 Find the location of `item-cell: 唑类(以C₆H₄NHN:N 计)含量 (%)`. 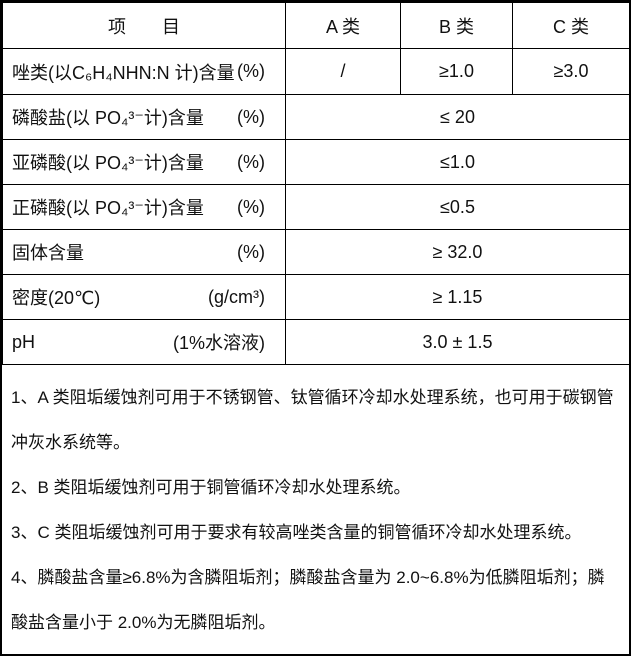

item-cell: 唑类(以C₆H₄NHN:N 计)含量 (%) is located at coordinates (144, 71).